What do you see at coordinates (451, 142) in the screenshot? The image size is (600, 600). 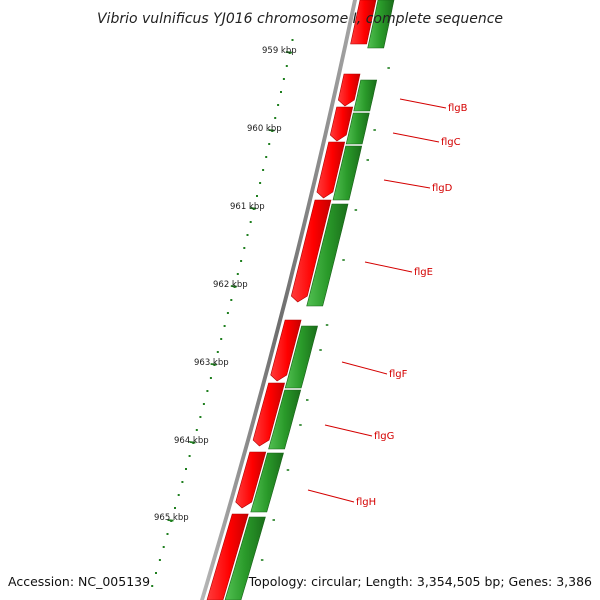 I see `gene-label-flgc: flgC` at bounding box center [451, 142].